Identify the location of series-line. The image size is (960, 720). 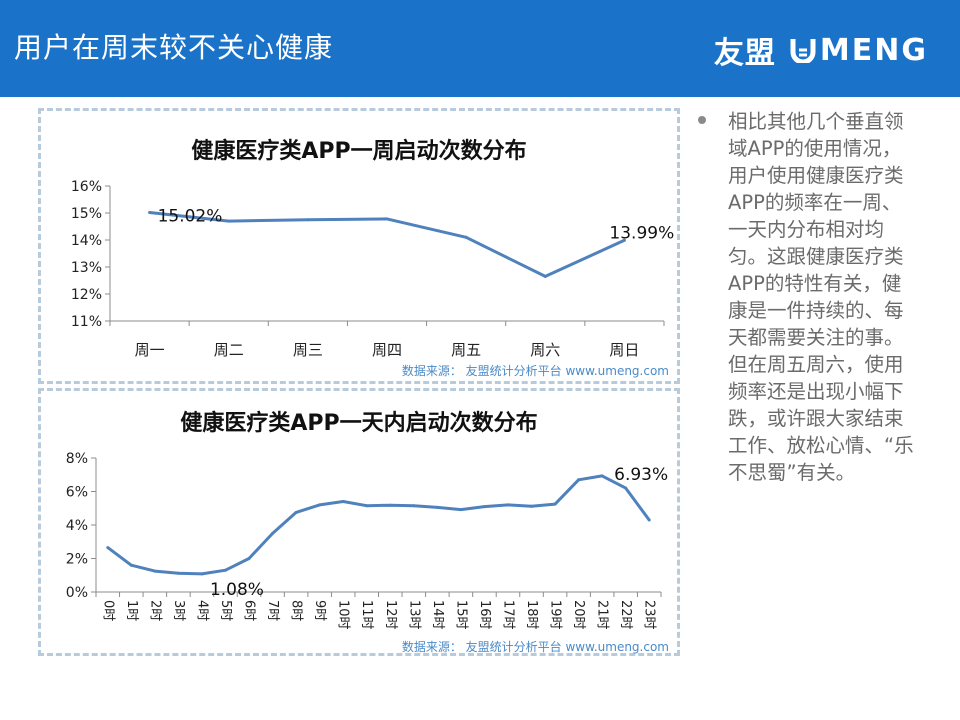
(378, 525).